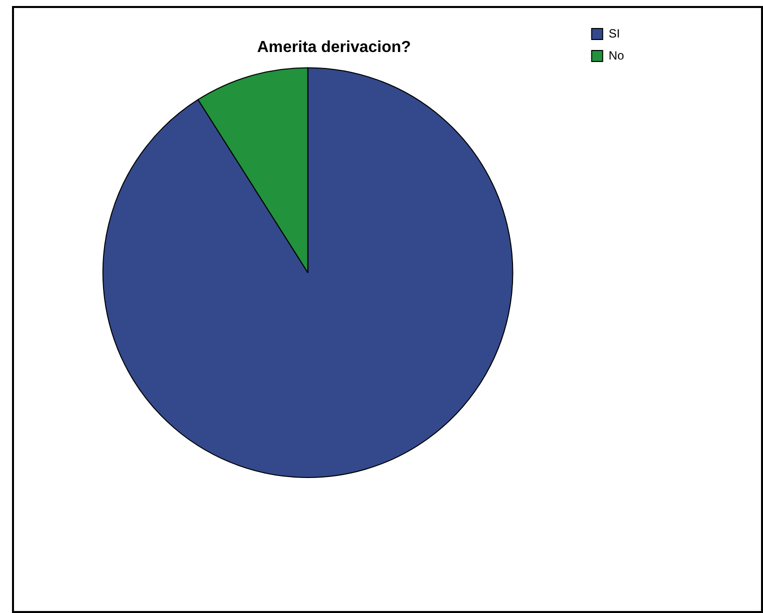  I want to click on legend-label: No, so click(616, 55).